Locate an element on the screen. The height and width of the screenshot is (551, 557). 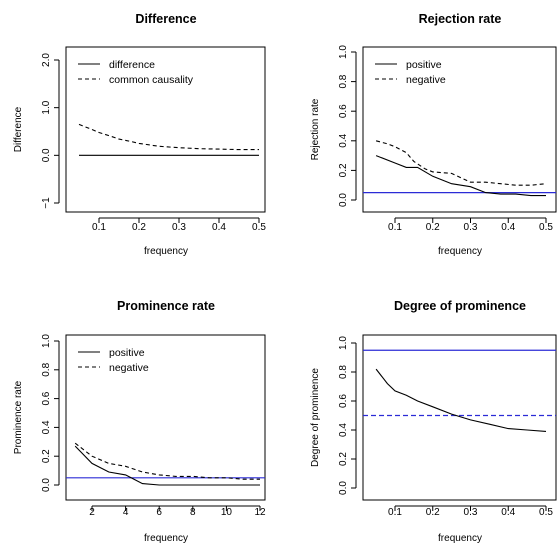
series-line-degree is located at coordinates (461, 400).